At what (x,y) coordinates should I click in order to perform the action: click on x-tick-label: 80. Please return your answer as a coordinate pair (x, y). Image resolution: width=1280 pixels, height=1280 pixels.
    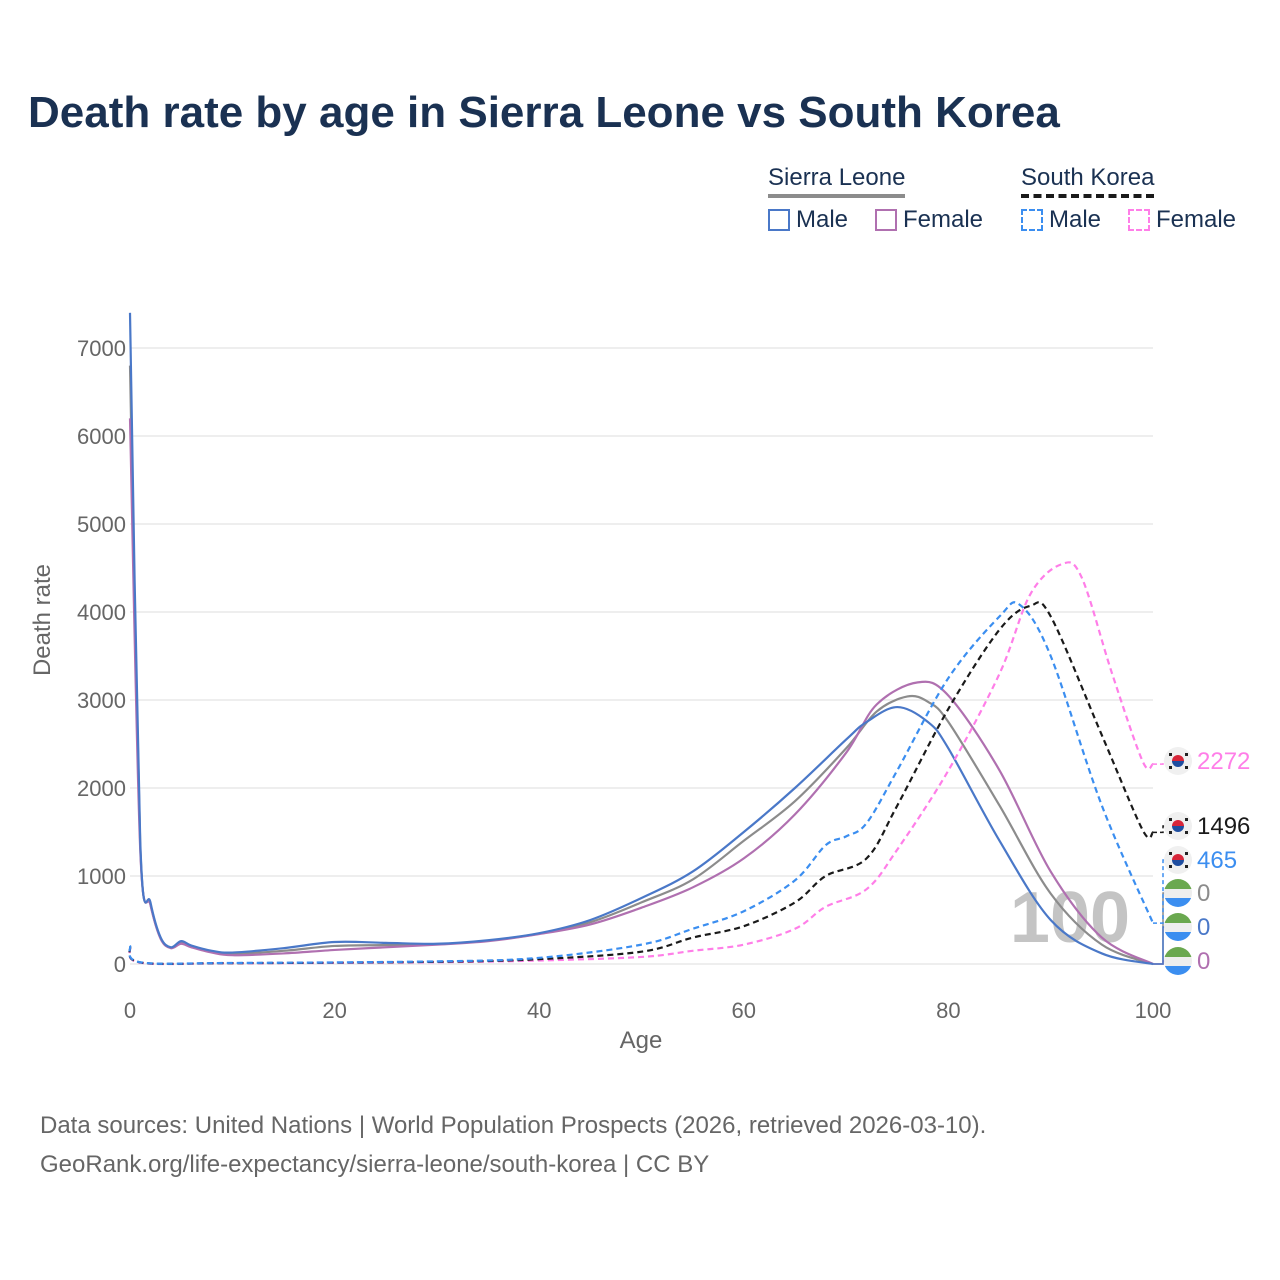
    Looking at the image, I should click on (948, 1010).